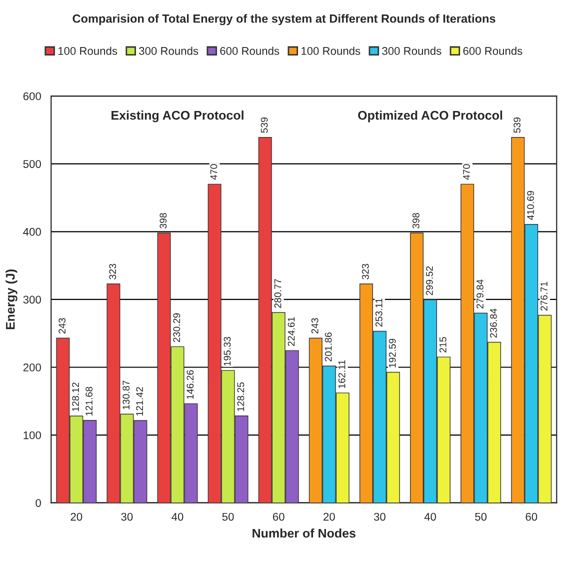  I want to click on data-label: 192.59, so click(392, 353).